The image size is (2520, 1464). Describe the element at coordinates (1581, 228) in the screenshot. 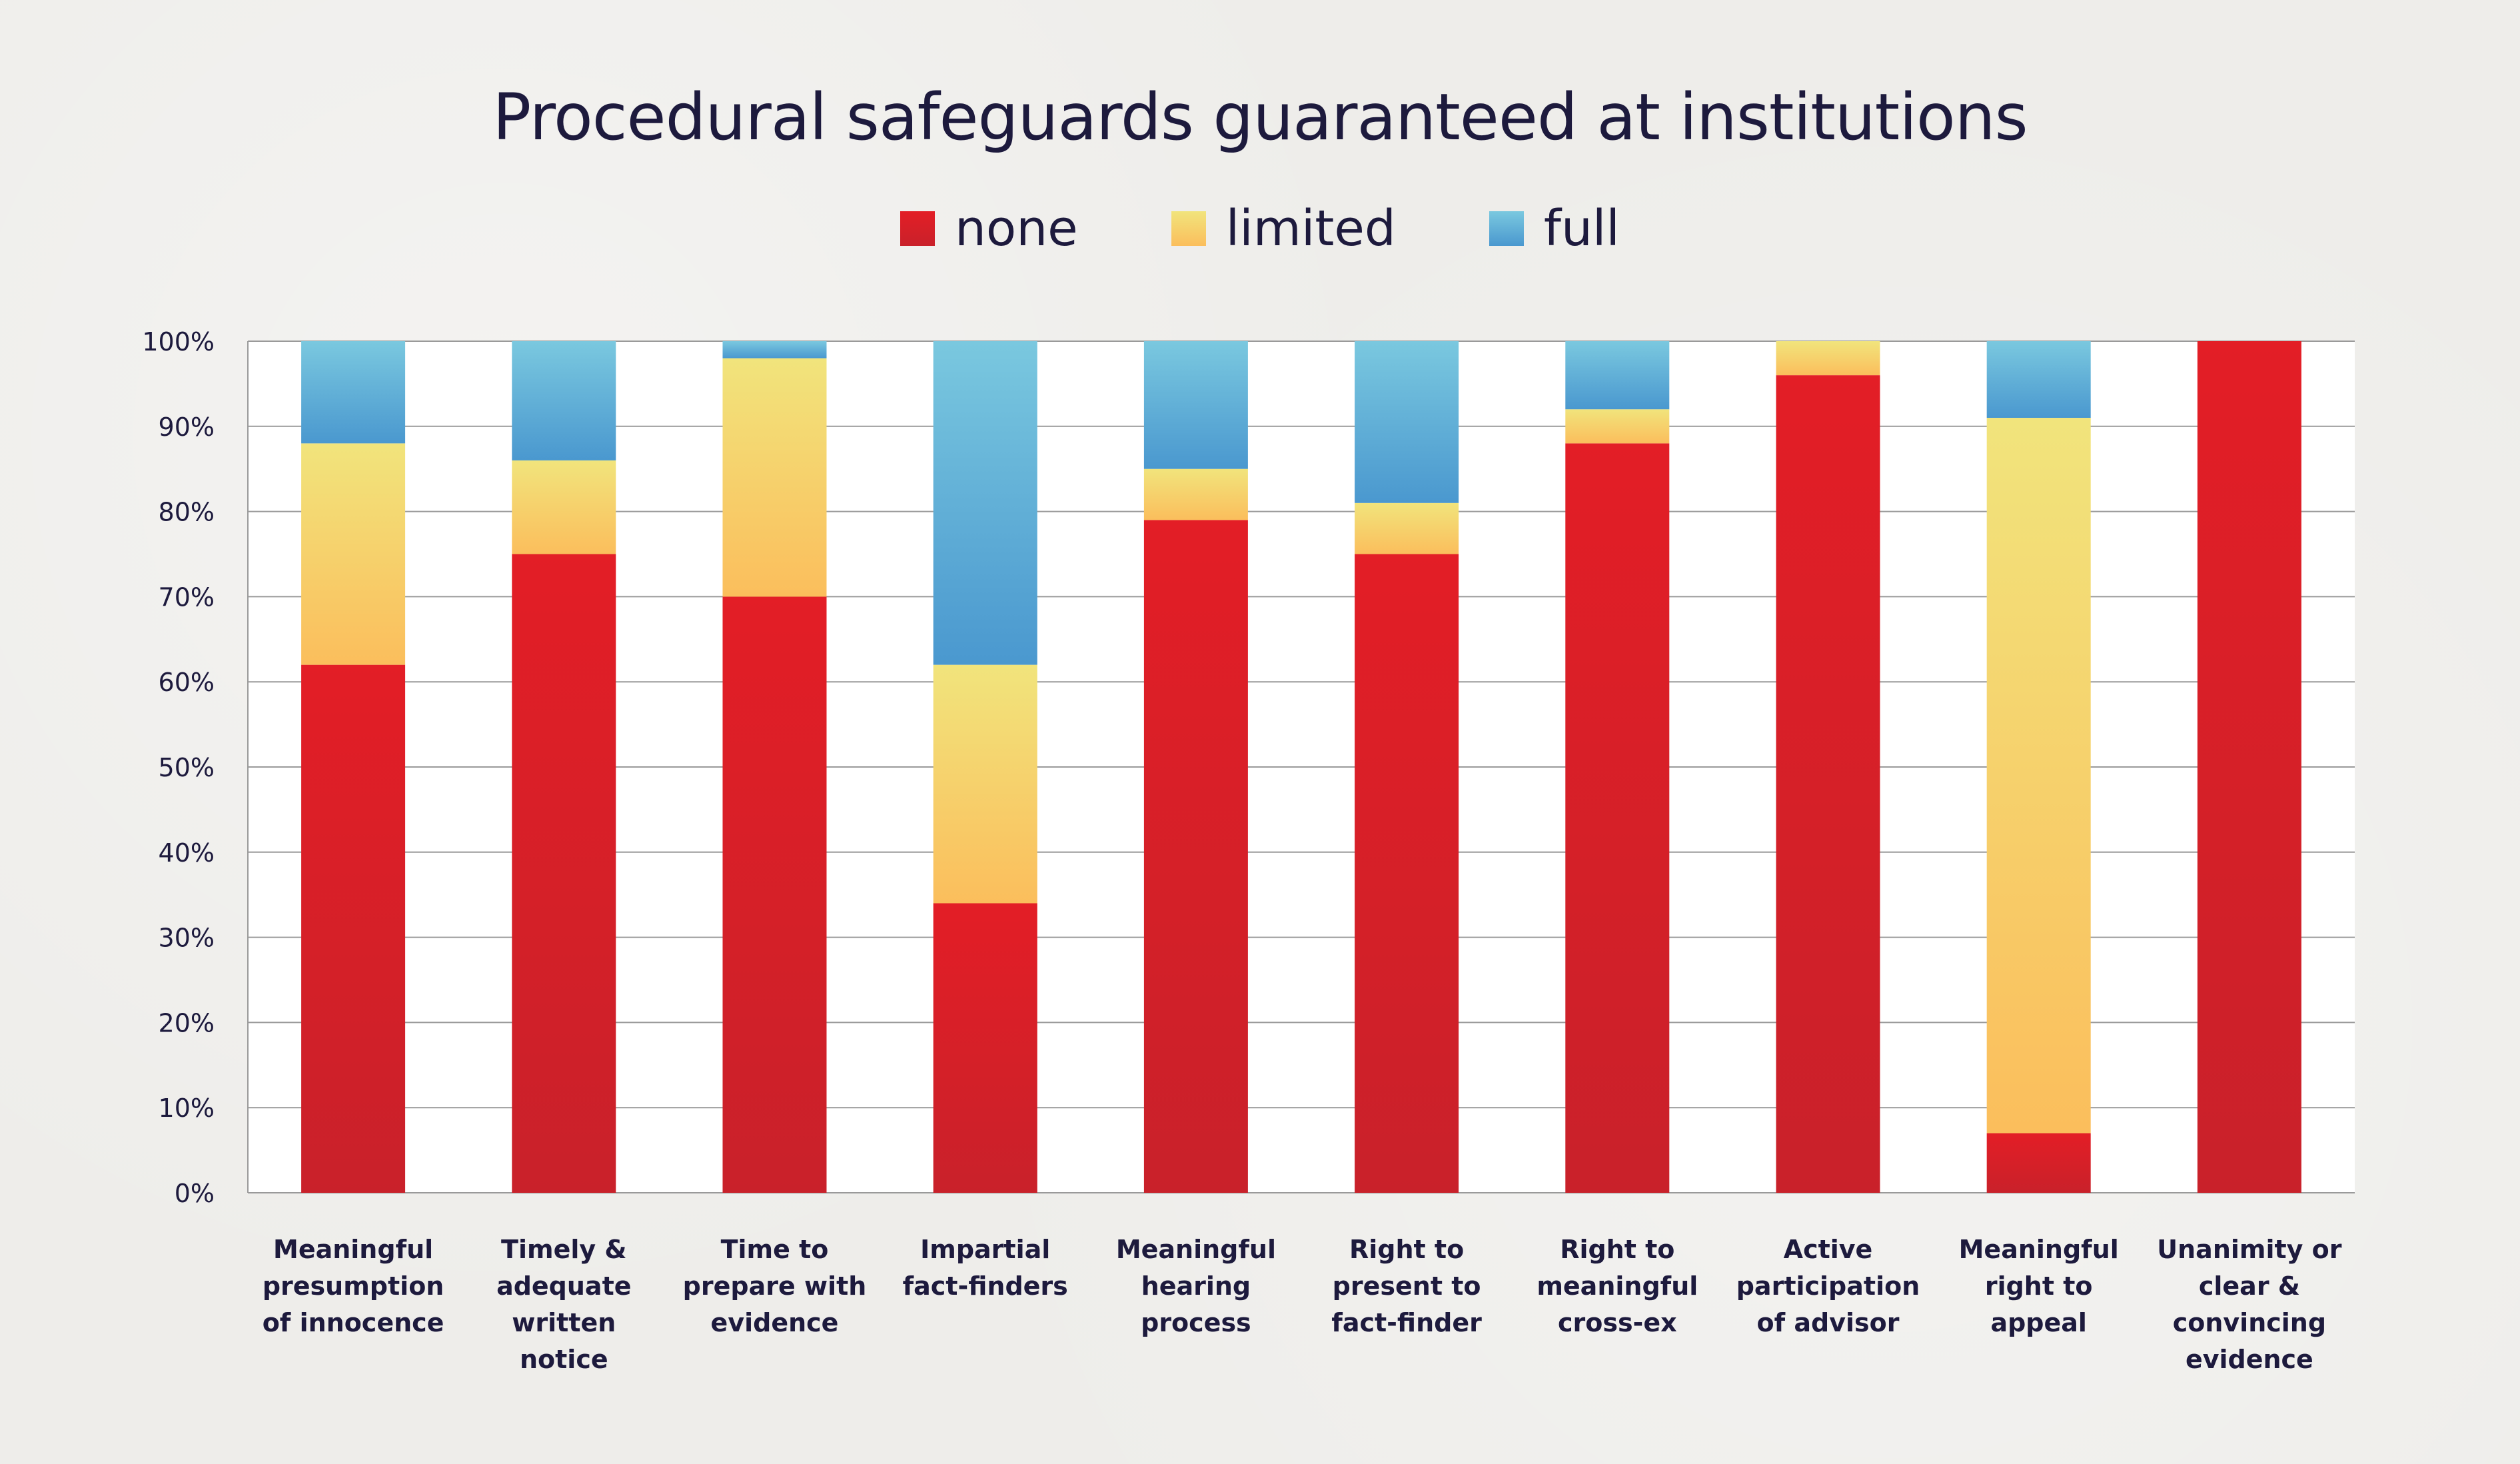

I see `legend-label-full: full` at that location.